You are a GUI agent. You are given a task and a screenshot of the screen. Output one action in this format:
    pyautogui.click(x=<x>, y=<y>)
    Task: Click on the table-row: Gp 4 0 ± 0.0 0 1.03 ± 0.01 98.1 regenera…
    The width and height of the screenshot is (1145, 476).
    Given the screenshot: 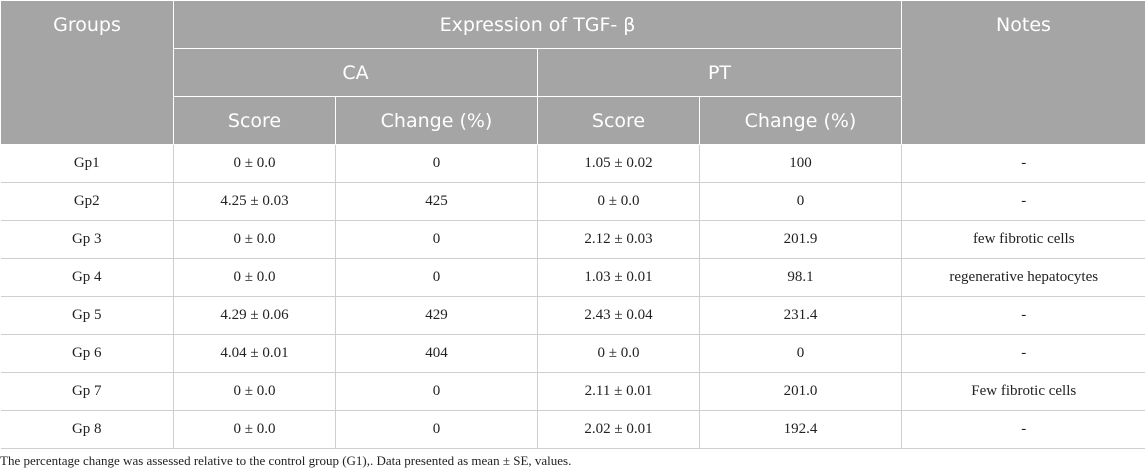 What is the action you would take?
    pyautogui.click(x=572, y=277)
    